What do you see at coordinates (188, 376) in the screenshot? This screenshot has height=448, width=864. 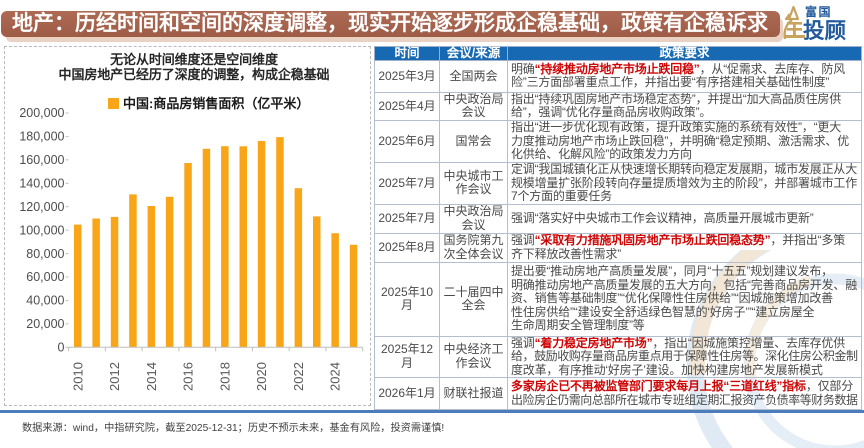 I see `svg-text: 2016` at bounding box center [188, 376].